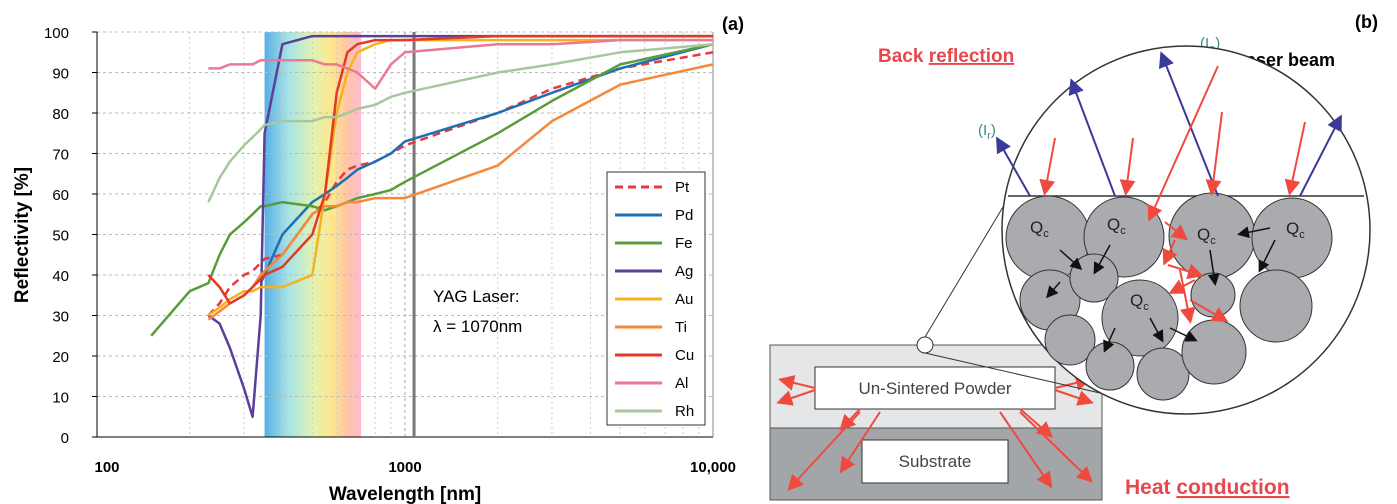 The width and height of the screenshot is (1397, 504). What do you see at coordinates (684, 215) in the screenshot?
I see `legend-label: Pd` at bounding box center [684, 215].